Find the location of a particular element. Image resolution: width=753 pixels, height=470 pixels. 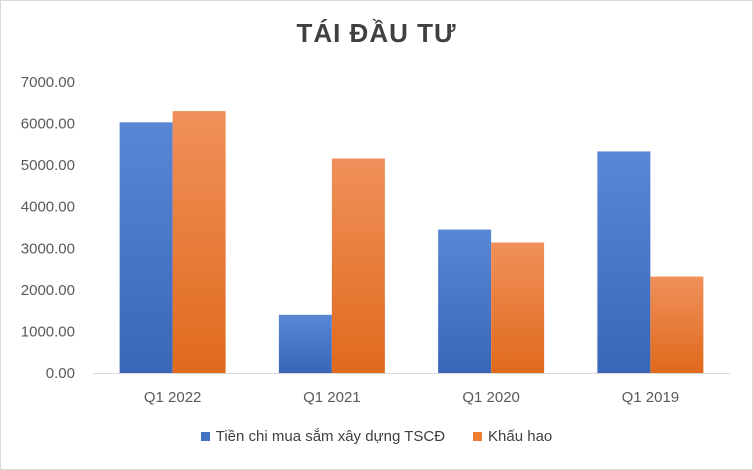

legend-item-series-2: Khấu hao is located at coordinates (512, 436).